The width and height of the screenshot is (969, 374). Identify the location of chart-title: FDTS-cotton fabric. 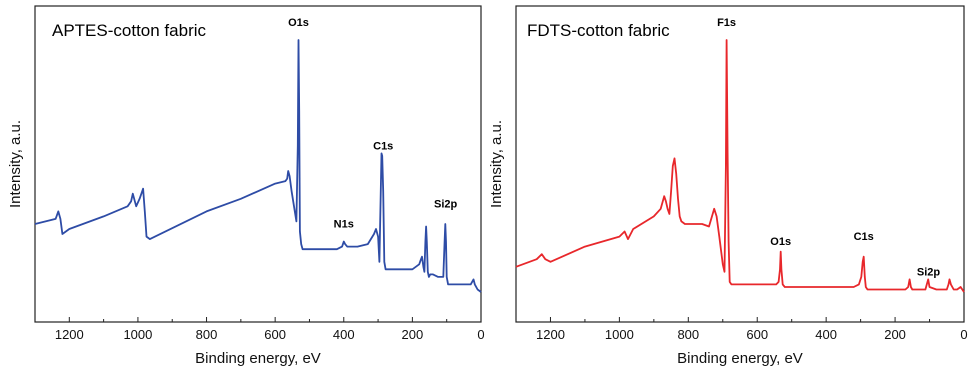
(598, 30).